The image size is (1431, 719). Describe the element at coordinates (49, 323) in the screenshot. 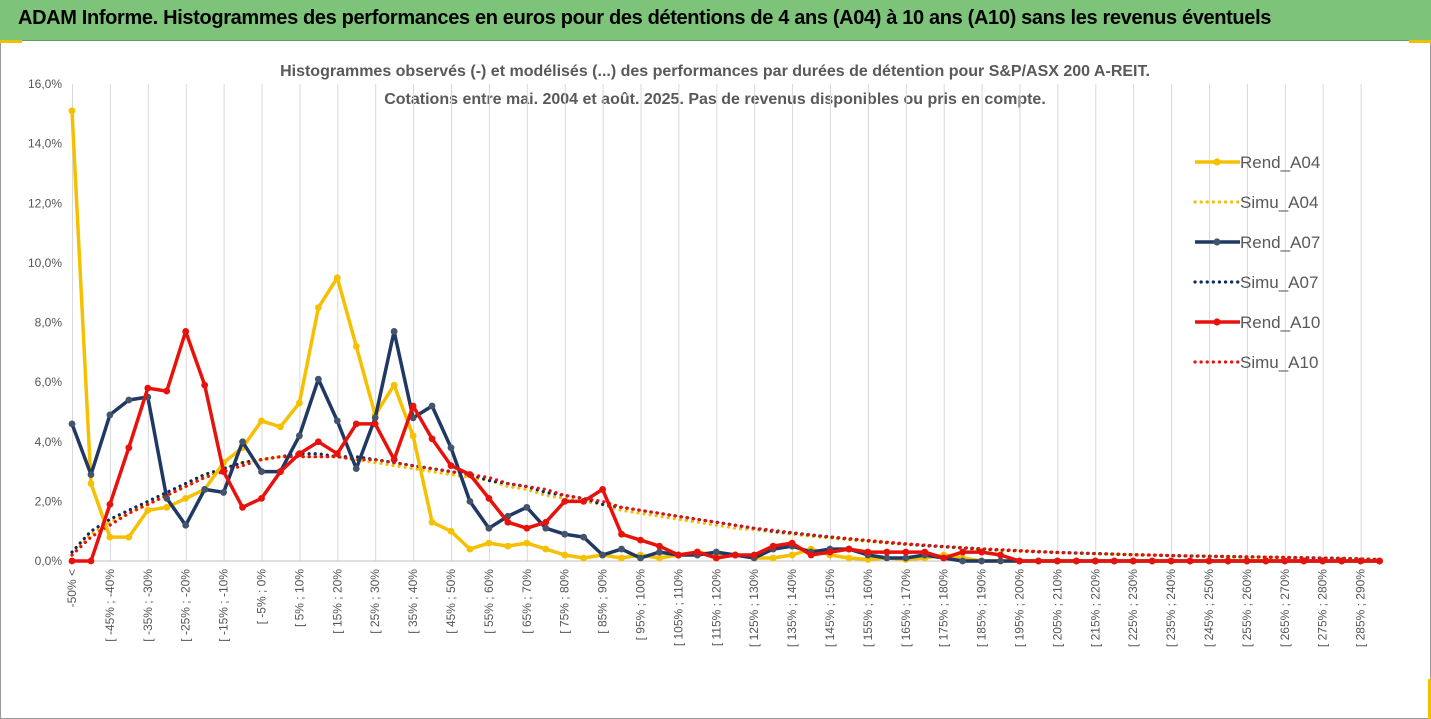

I see `y-tick-label: 8,0%` at that location.